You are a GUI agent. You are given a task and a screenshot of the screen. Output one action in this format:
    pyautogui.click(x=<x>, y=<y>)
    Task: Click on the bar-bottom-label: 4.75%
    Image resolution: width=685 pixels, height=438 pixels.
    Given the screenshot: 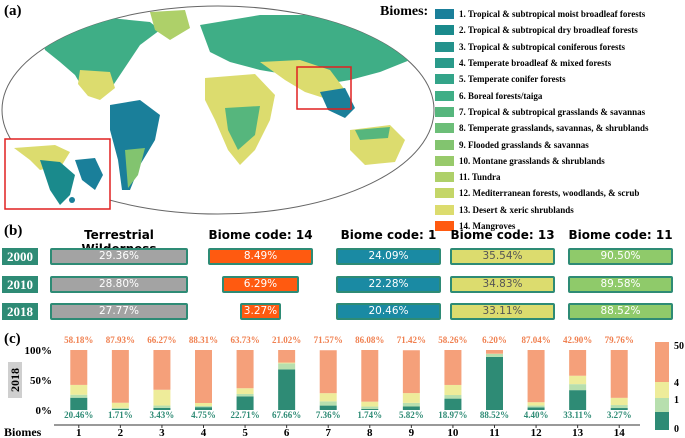 What is the action you would take?
    pyautogui.click(x=203, y=415)
    